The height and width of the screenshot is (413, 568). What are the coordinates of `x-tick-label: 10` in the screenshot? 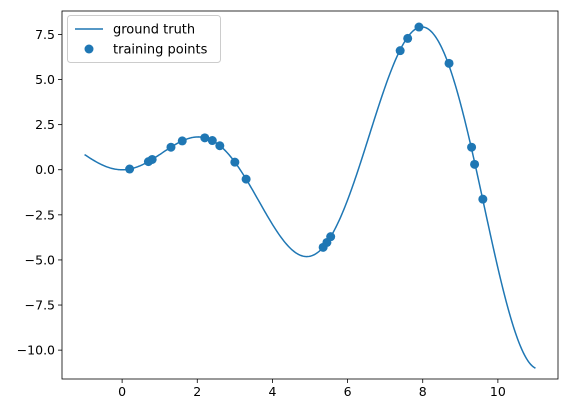 It's located at (498, 391).